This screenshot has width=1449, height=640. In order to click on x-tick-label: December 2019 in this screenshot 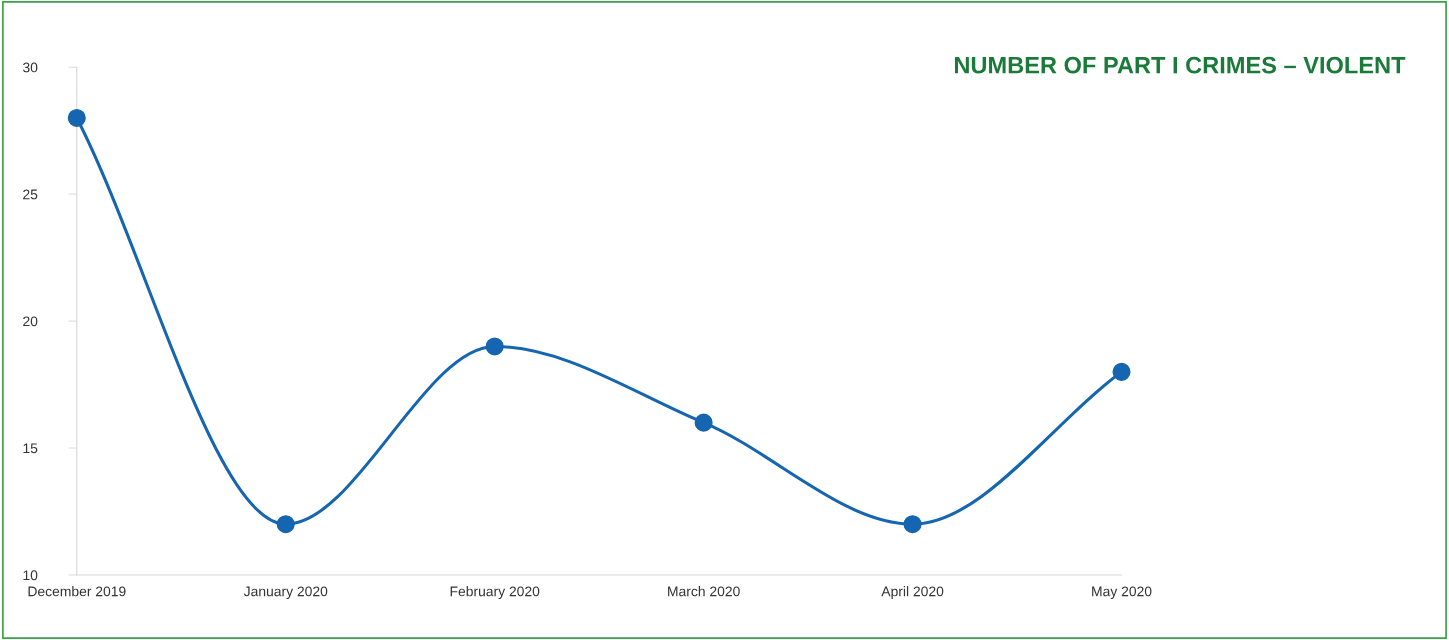, I will do `click(77, 591)`.